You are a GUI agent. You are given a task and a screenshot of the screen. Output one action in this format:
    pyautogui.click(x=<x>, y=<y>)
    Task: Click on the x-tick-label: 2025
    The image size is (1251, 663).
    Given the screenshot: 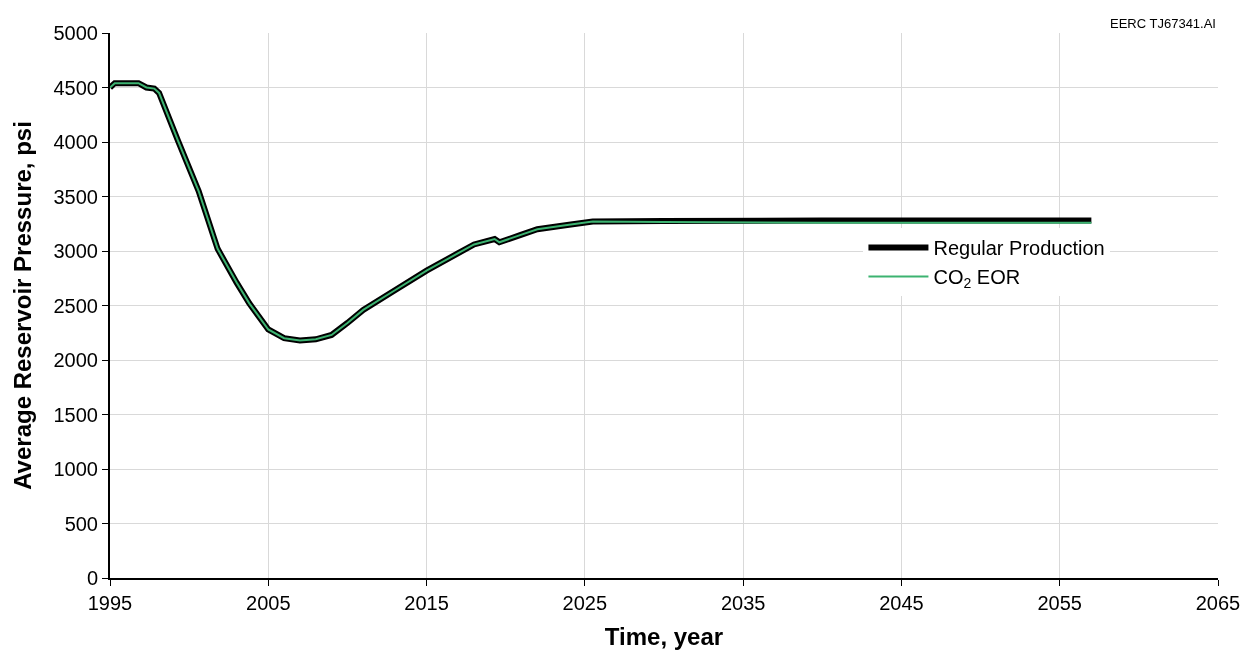 What is the action you would take?
    pyautogui.click(x=585, y=603)
    